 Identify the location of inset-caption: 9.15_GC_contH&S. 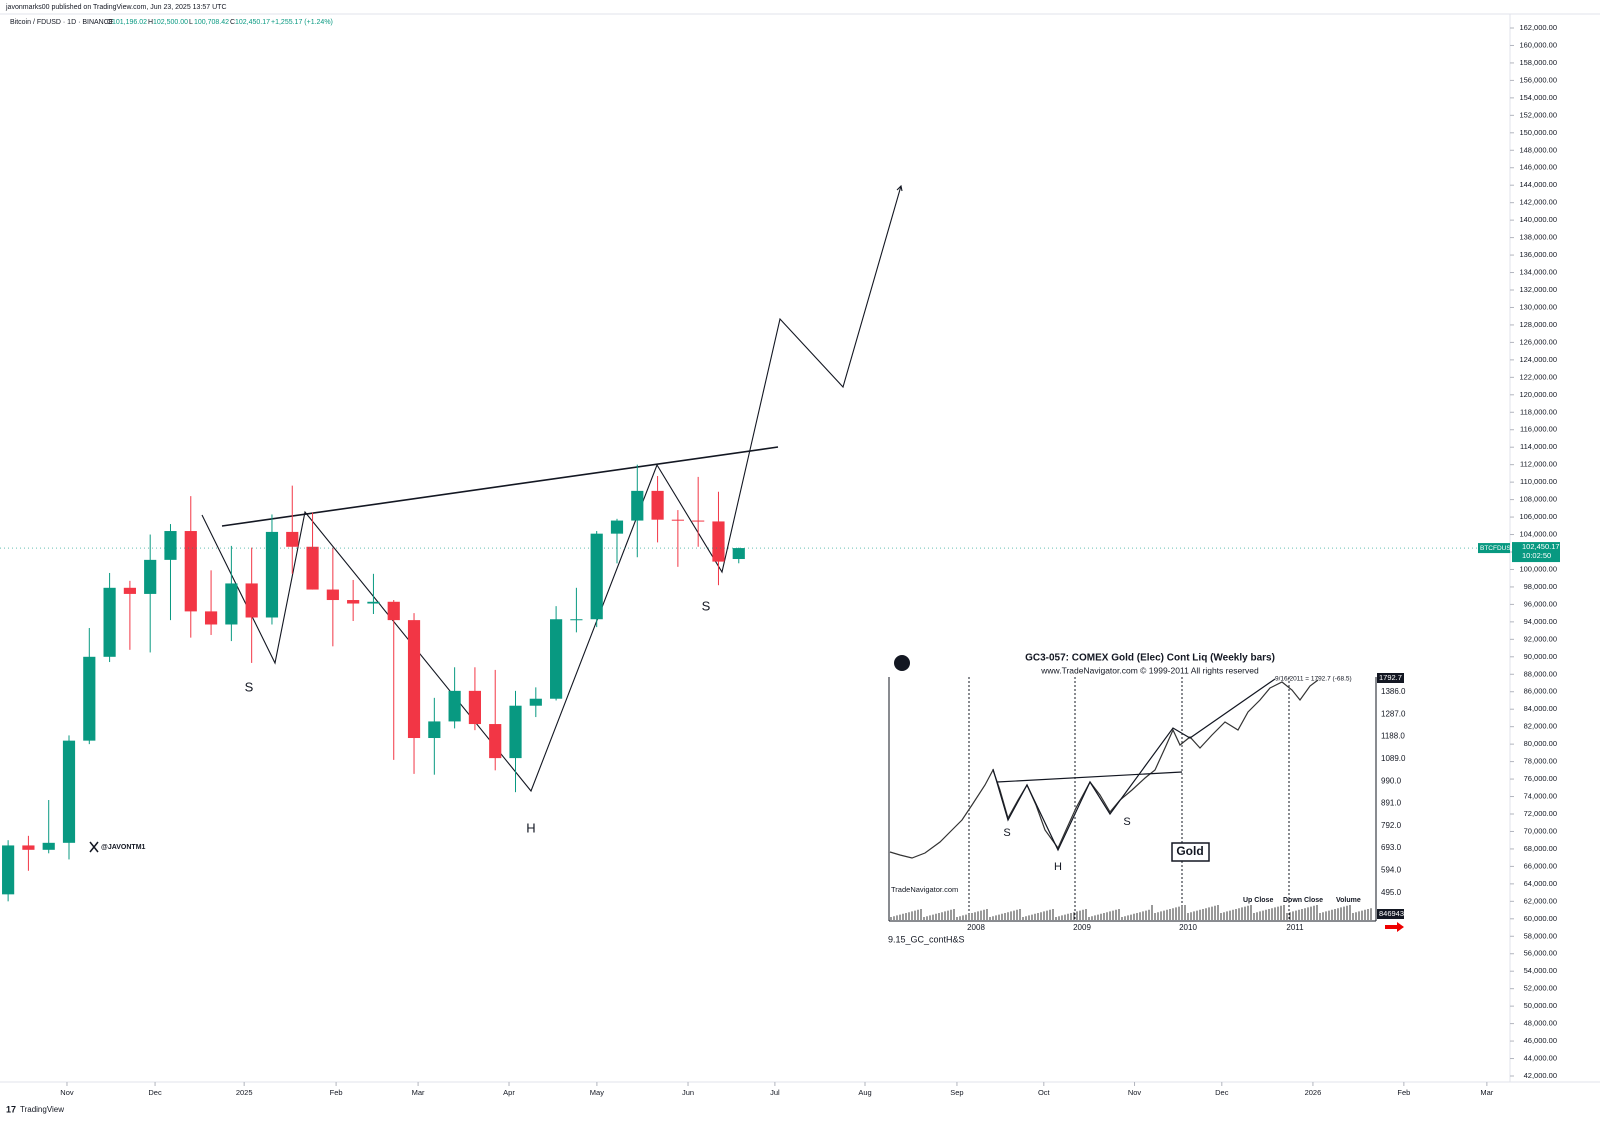
(926, 939).